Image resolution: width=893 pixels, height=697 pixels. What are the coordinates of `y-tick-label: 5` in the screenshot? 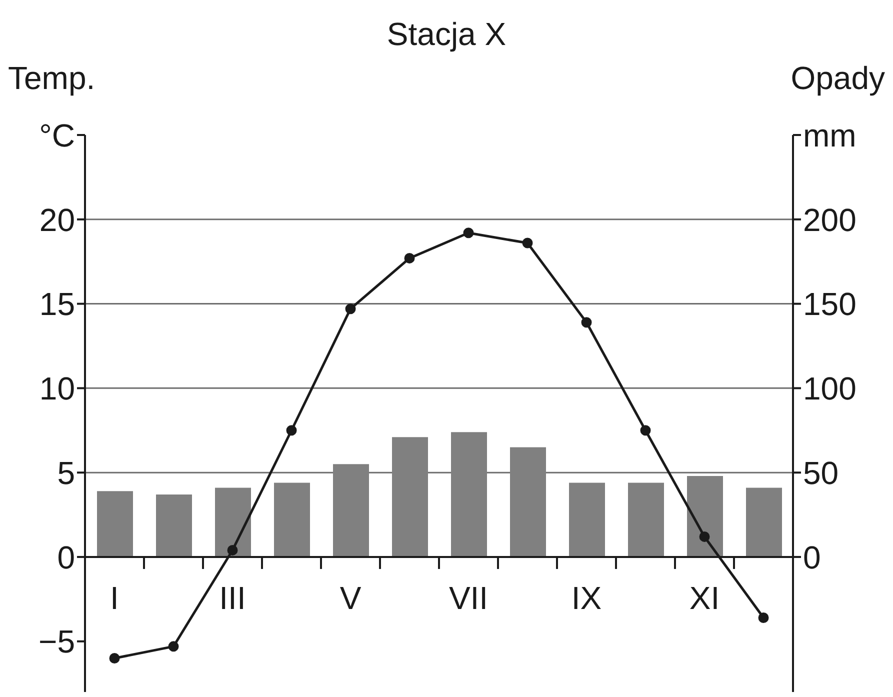 It's located at (66, 472).